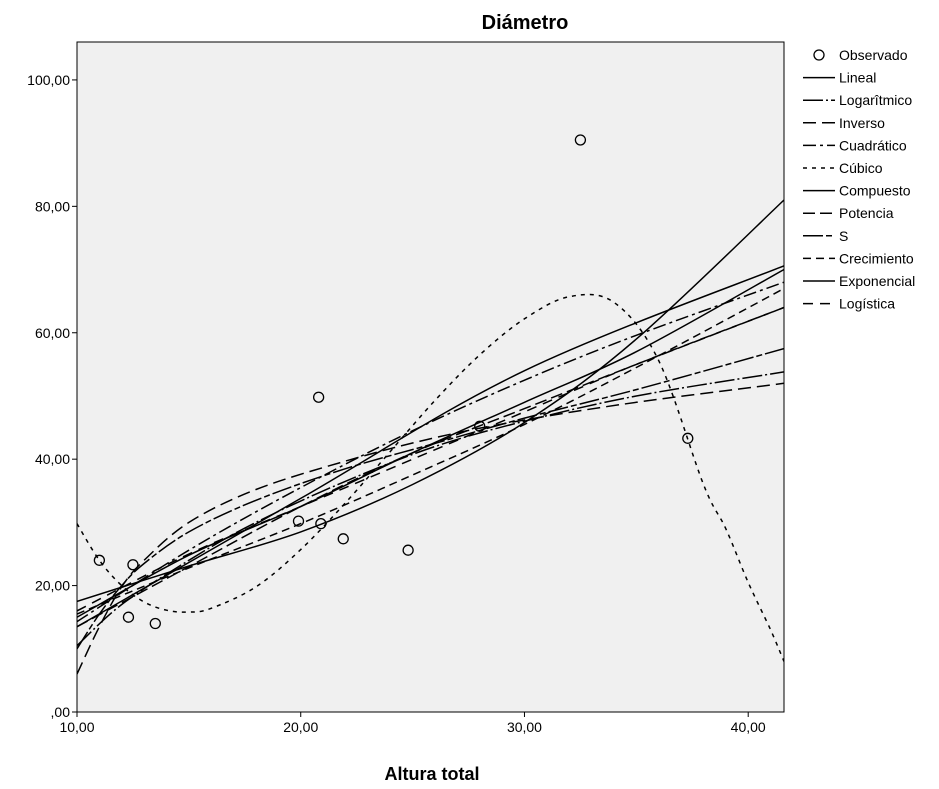  What do you see at coordinates (61, 712) in the screenshot?
I see `y-tick-label: ,00` at bounding box center [61, 712].